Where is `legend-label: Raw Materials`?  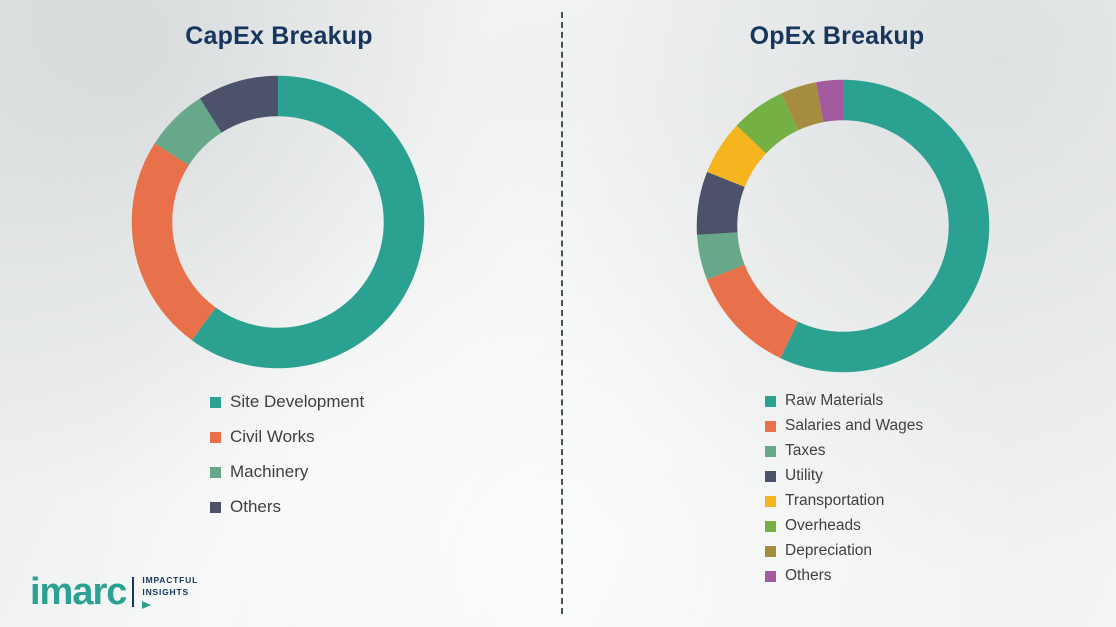 legend-label: Raw Materials is located at coordinates (834, 400).